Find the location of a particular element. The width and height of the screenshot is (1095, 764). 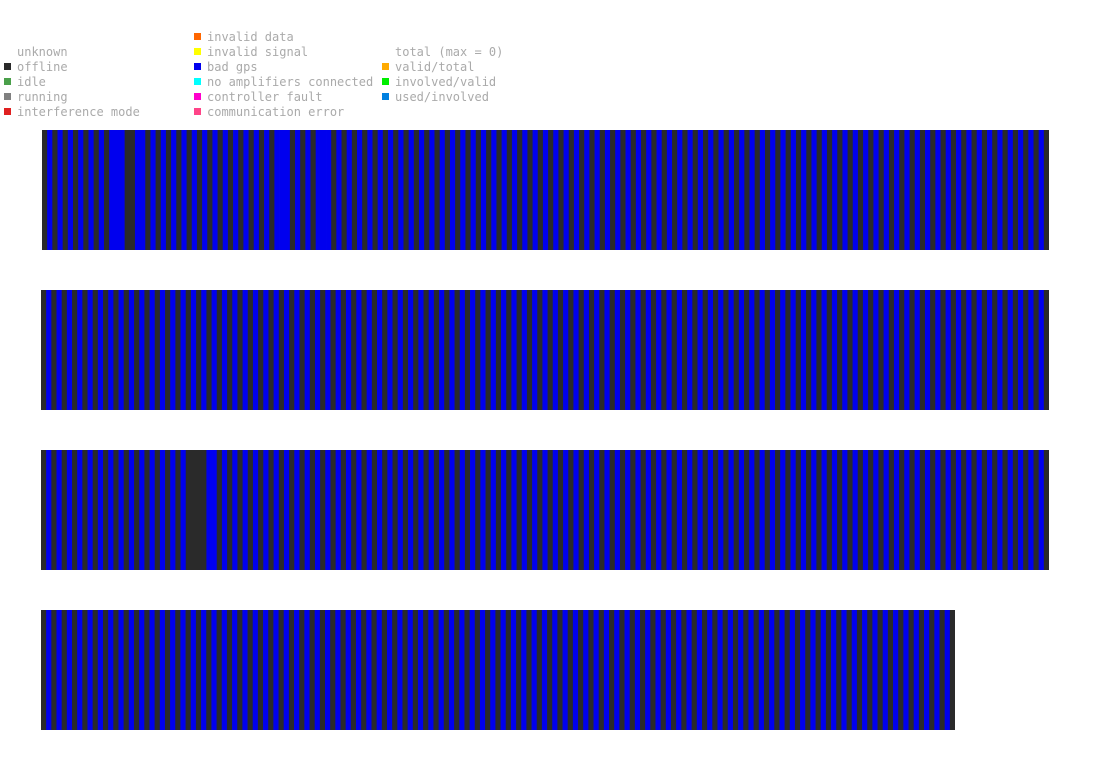

legend-label: total (max = 0) is located at coordinates (449, 52).